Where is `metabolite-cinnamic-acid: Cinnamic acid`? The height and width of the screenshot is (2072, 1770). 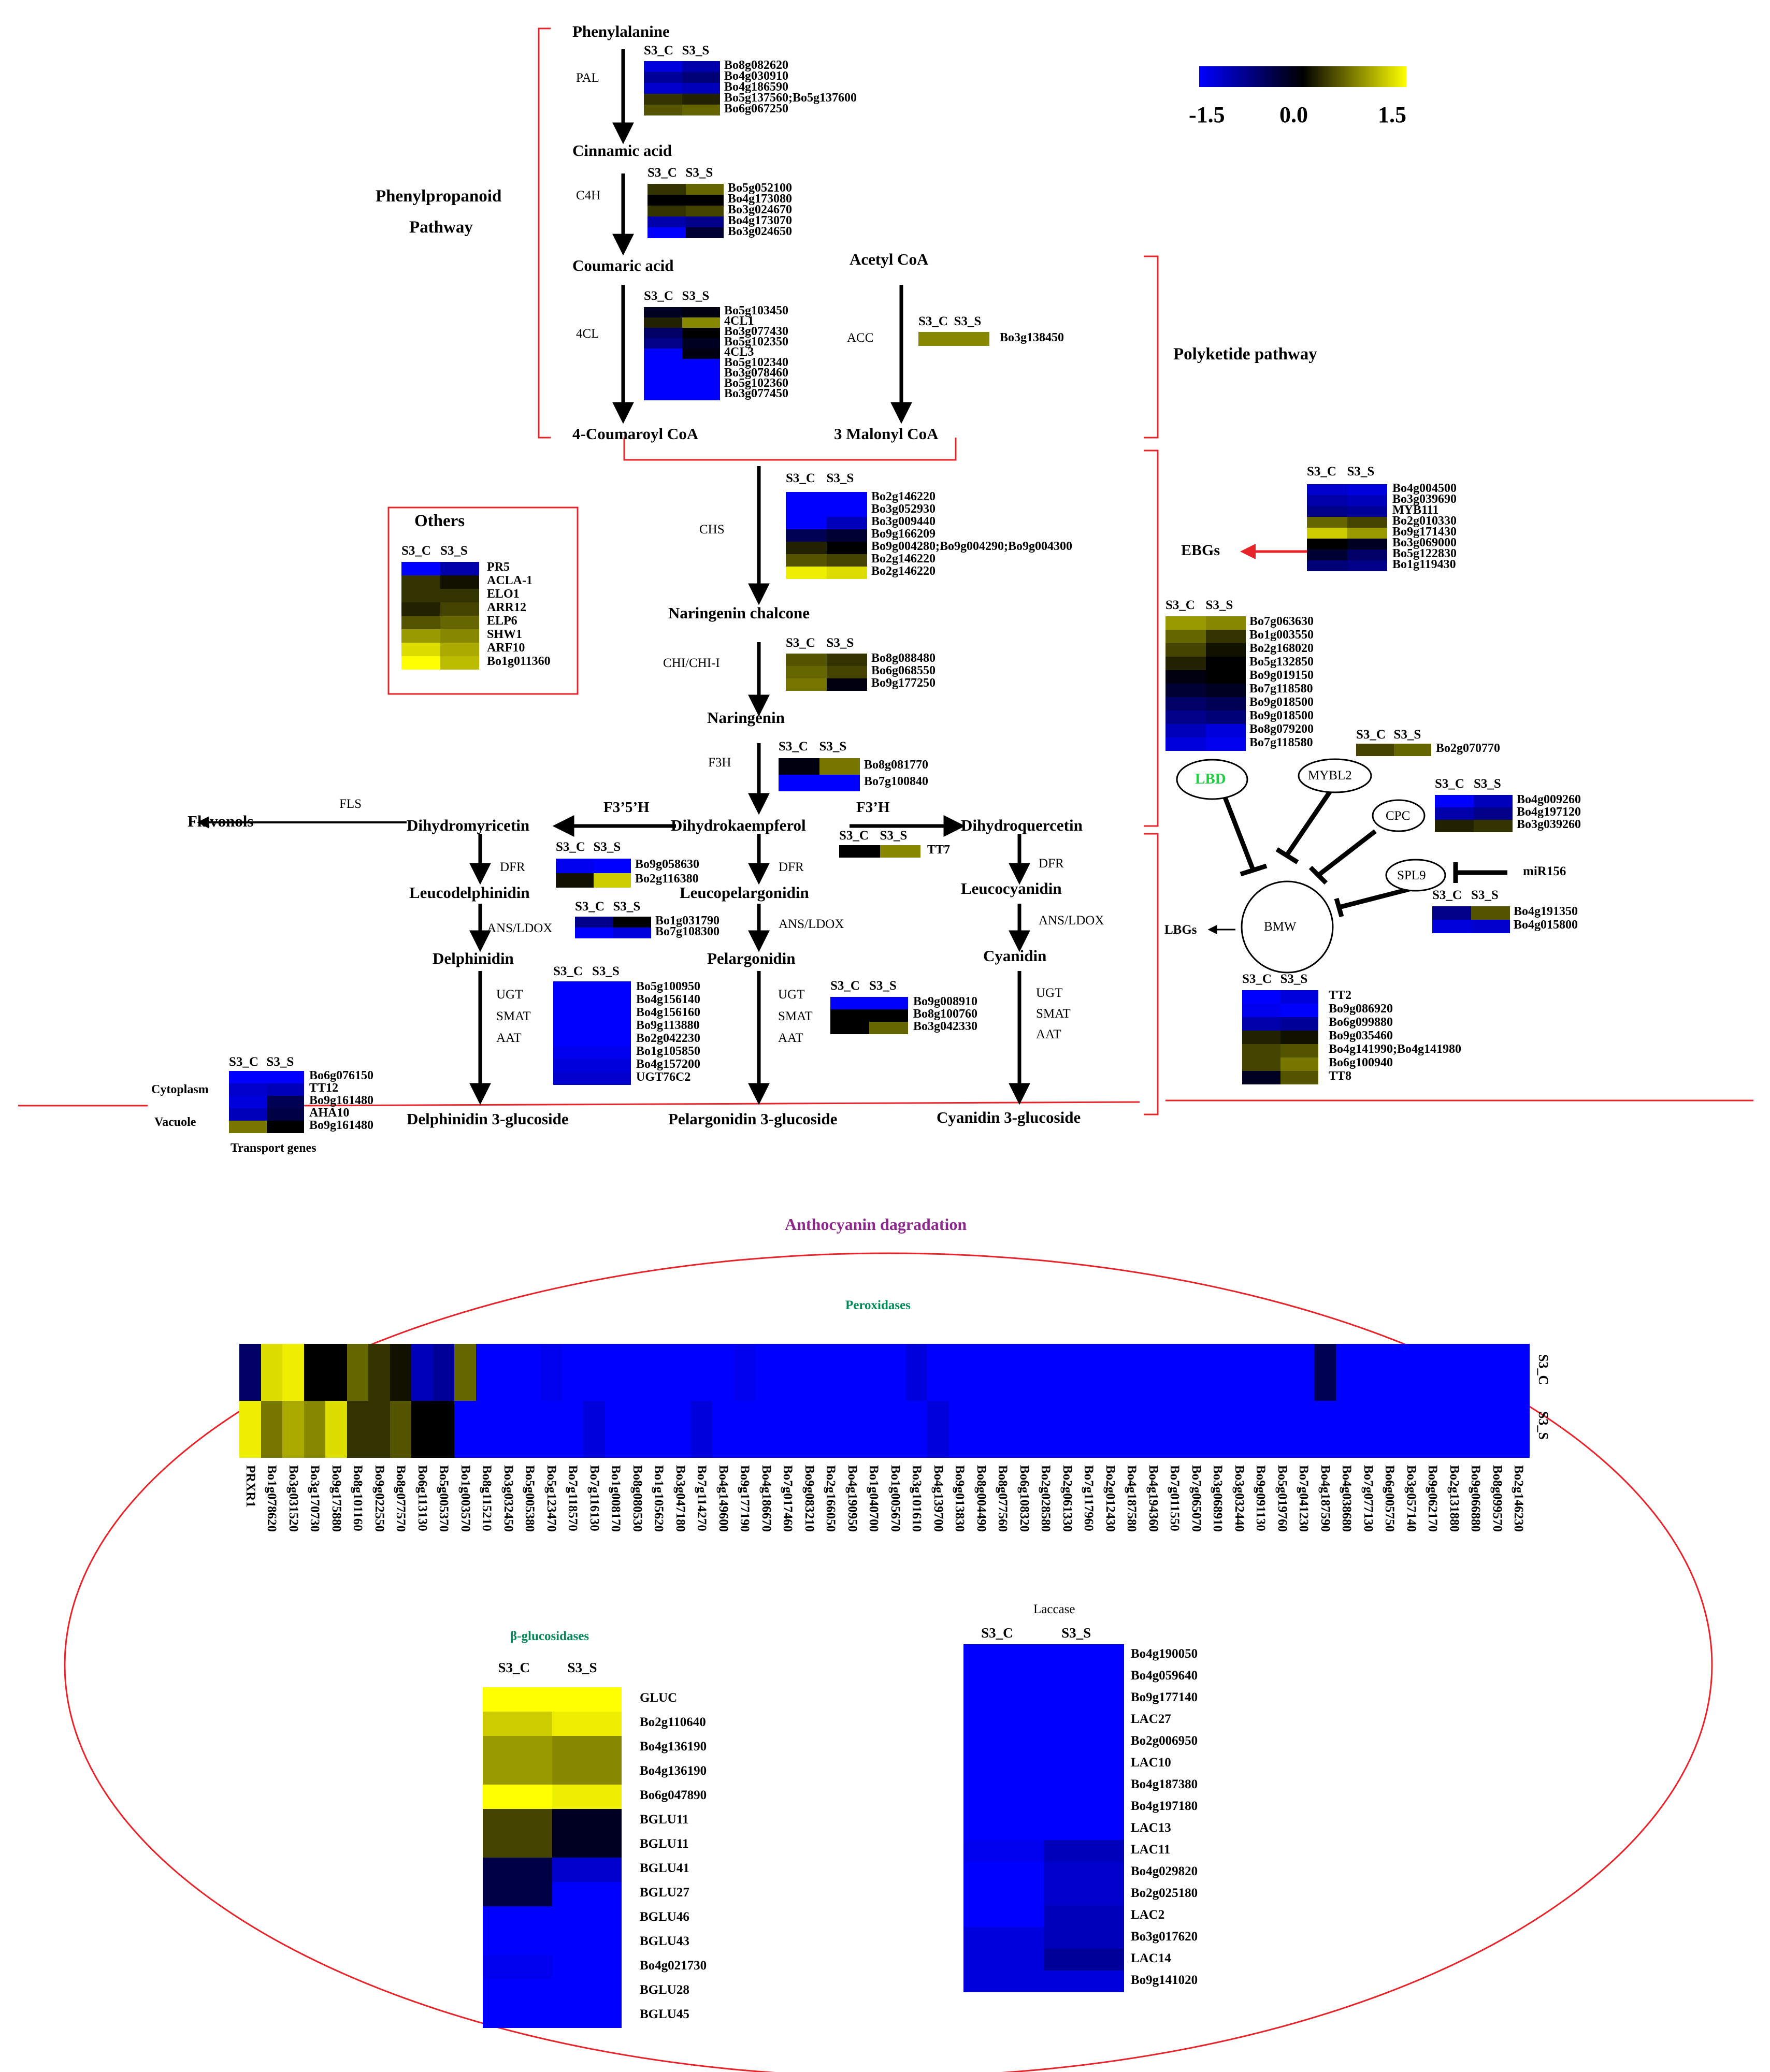 metabolite-cinnamic-acid: Cinnamic acid is located at coordinates (622, 150).